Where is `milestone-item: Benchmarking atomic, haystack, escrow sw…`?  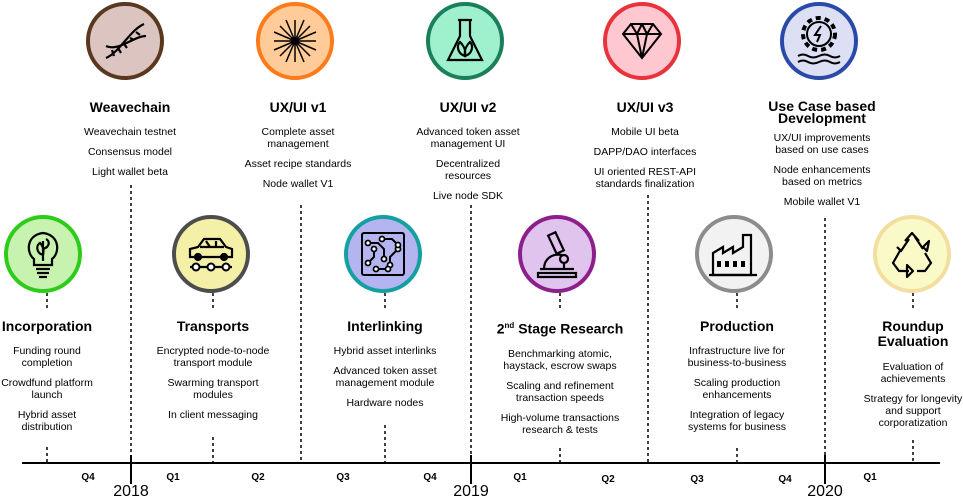
milestone-item: Benchmarking atomic, haystack, escrow sw… is located at coordinates (560, 359).